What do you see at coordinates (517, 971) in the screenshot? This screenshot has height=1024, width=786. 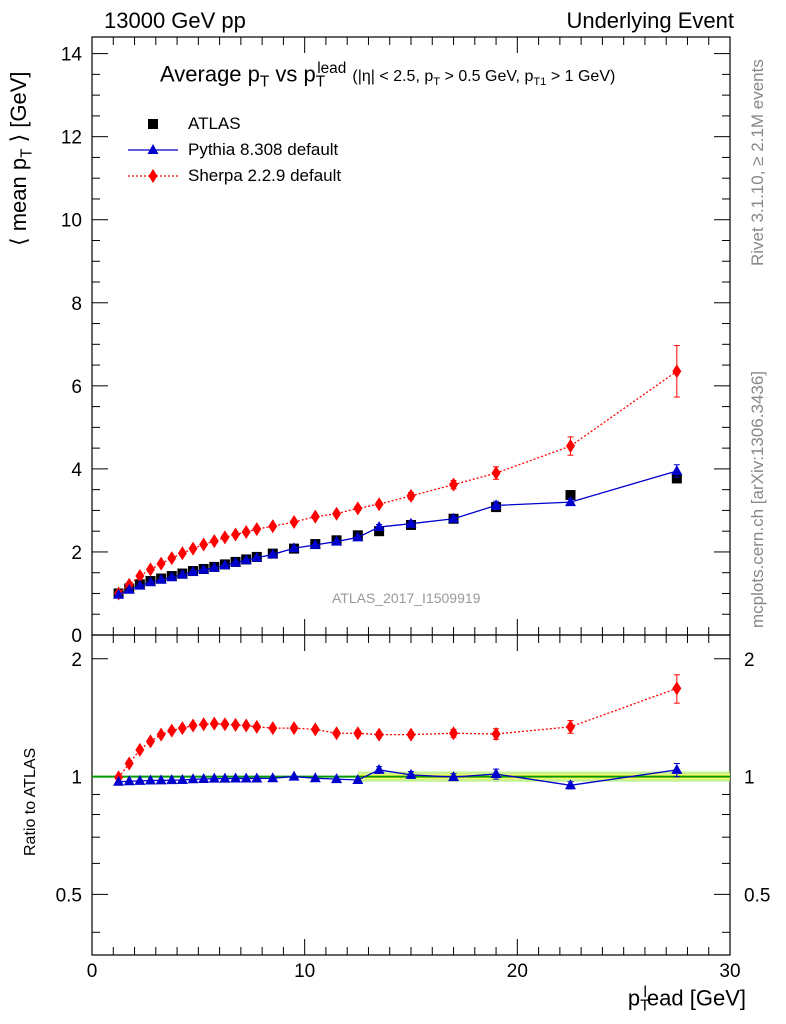 I see `x-tick-label: 20` at bounding box center [517, 971].